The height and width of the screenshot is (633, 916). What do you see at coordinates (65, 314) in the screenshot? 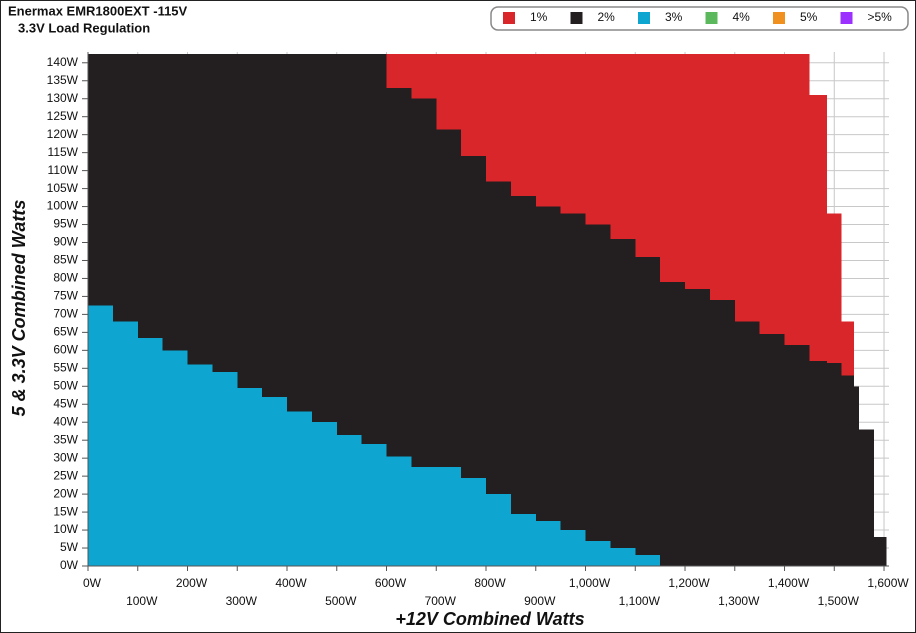
I see `y-tick-label: 70W` at bounding box center [65, 314].